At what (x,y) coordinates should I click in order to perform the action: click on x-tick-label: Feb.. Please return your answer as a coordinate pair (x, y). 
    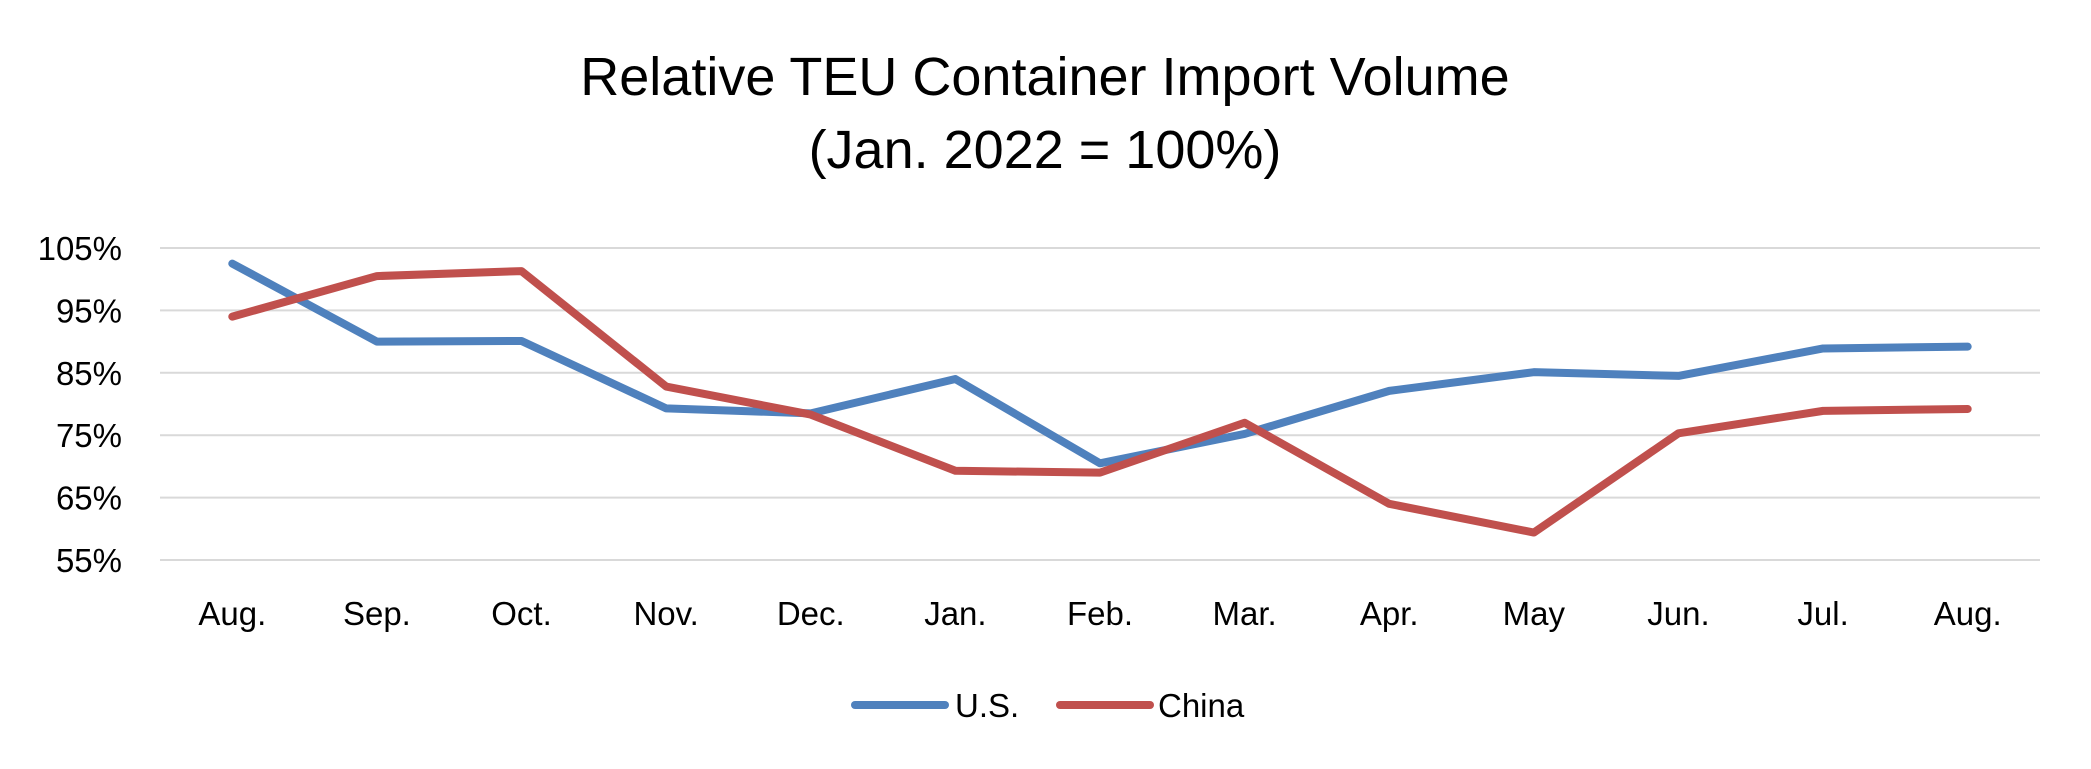
    Looking at the image, I should click on (1100, 613).